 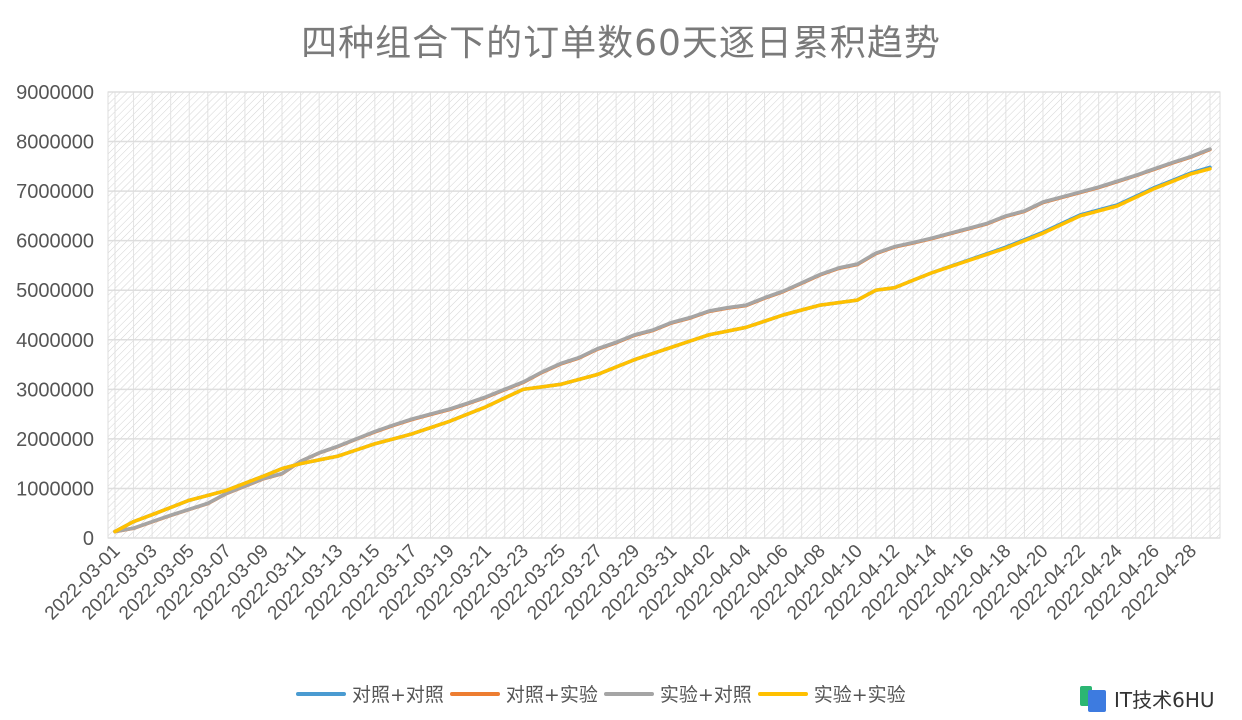 I want to click on y-tick-label: 6000000, so click(x=55, y=242).